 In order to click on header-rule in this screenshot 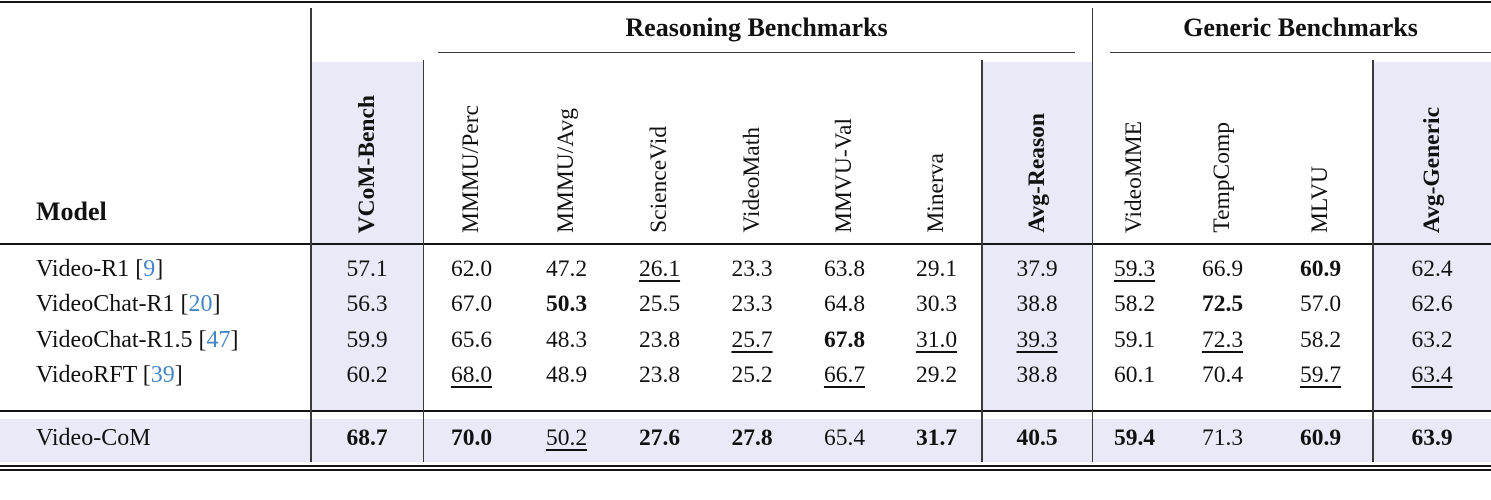, I will do `click(745, 243)`.